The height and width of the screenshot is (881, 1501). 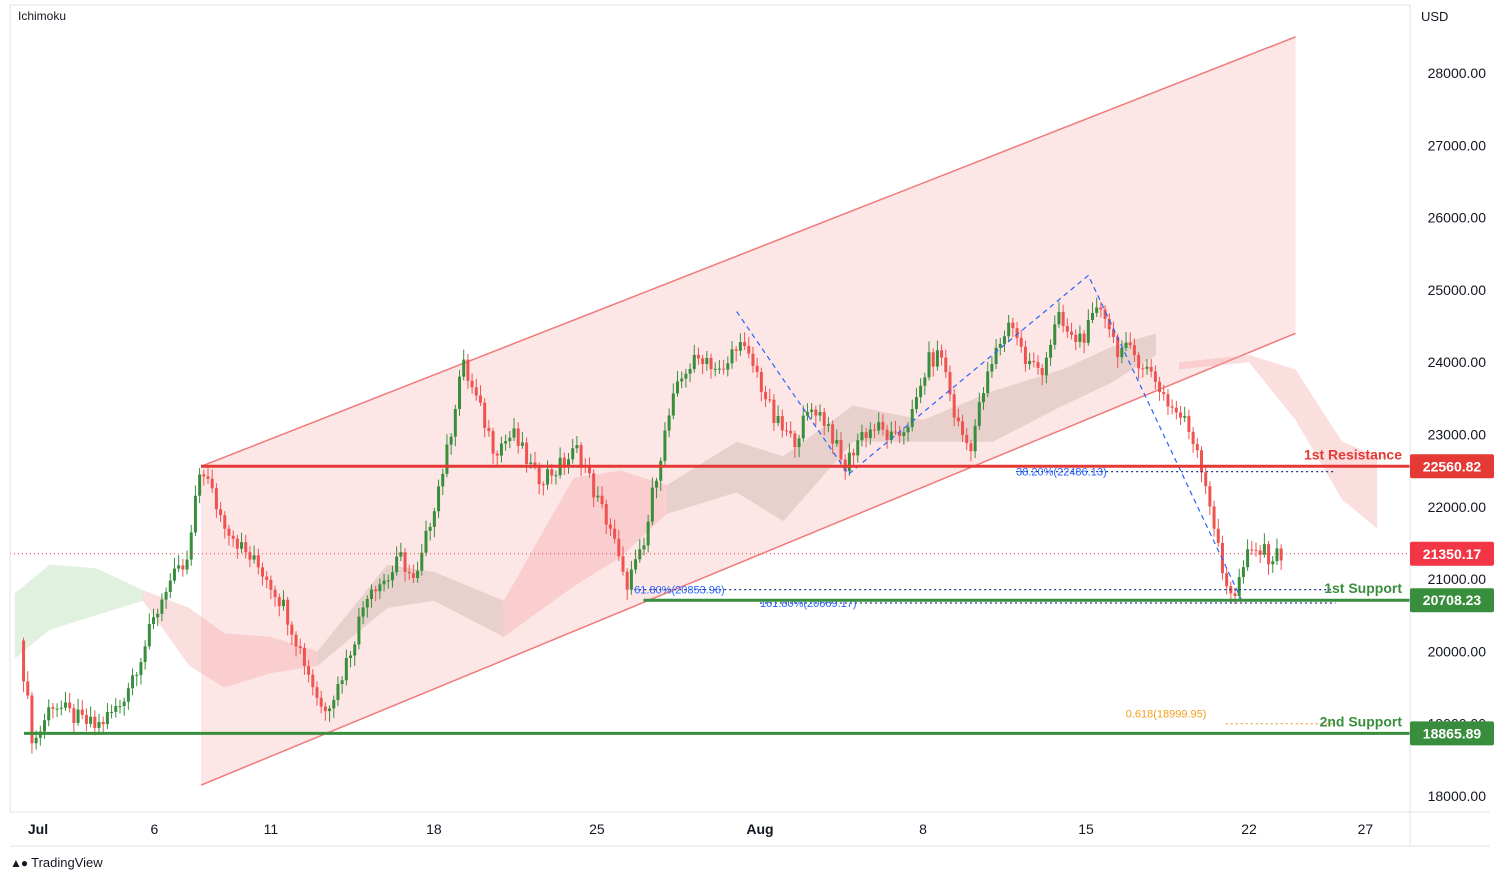 What do you see at coordinates (1366, 829) in the screenshot?
I see `x-tick-label: 27` at bounding box center [1366, 829].